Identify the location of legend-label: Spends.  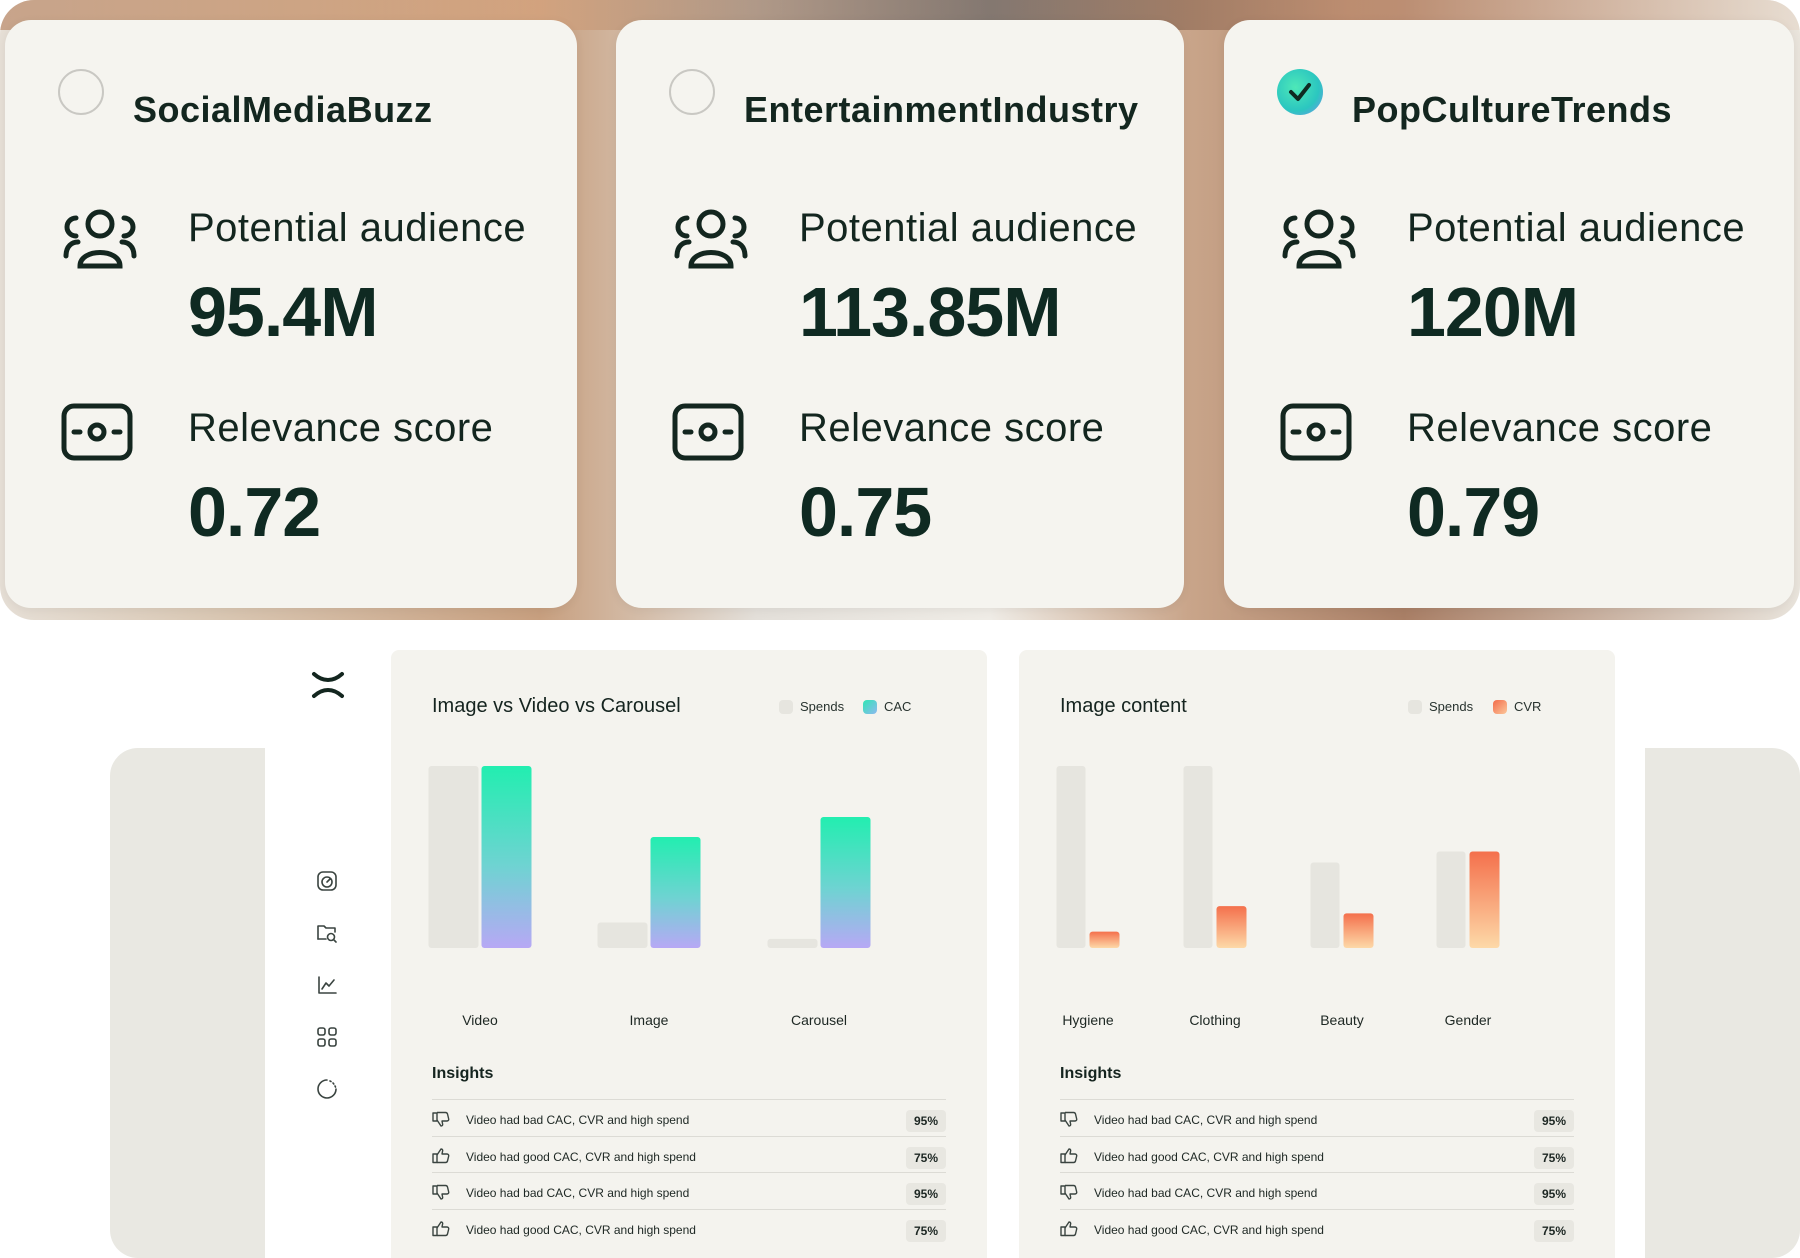
(1451, 706).